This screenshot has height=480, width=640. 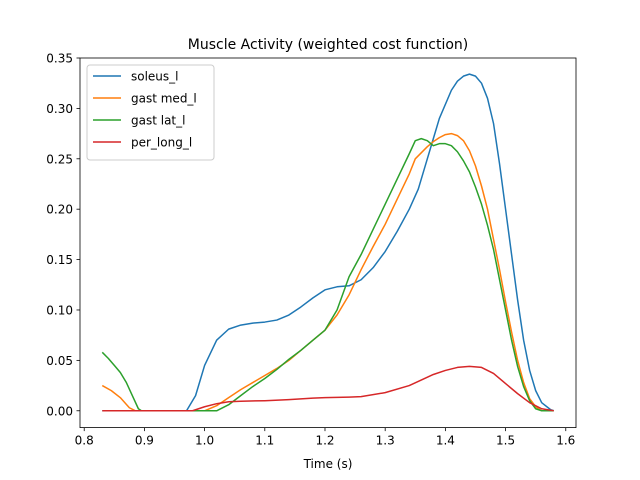 What do you see at coordinates (264, 441) in the screenshot?
I see `x-tick-label: 1.1` at bounding box center [264, 441].